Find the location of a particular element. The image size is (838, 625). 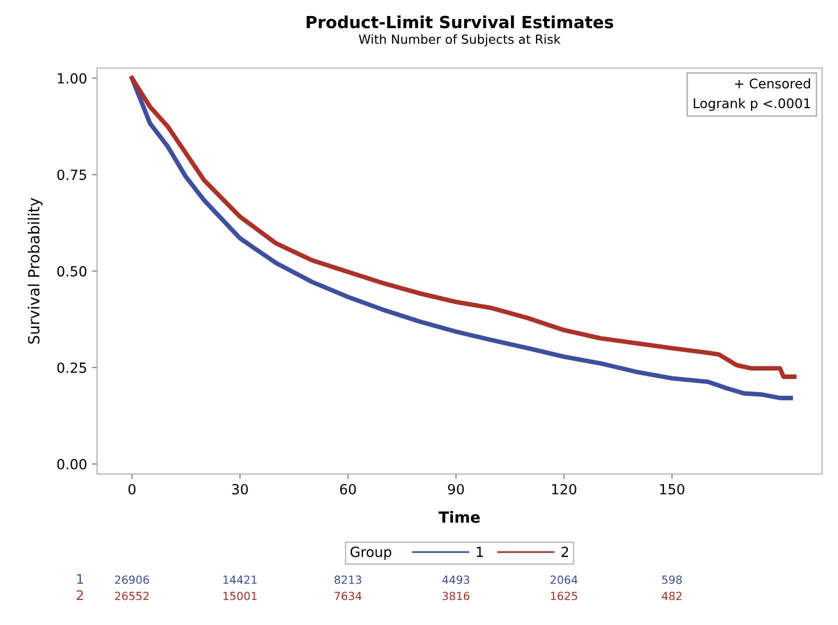

legend-label: 1 is located at coordinates (479, 551).